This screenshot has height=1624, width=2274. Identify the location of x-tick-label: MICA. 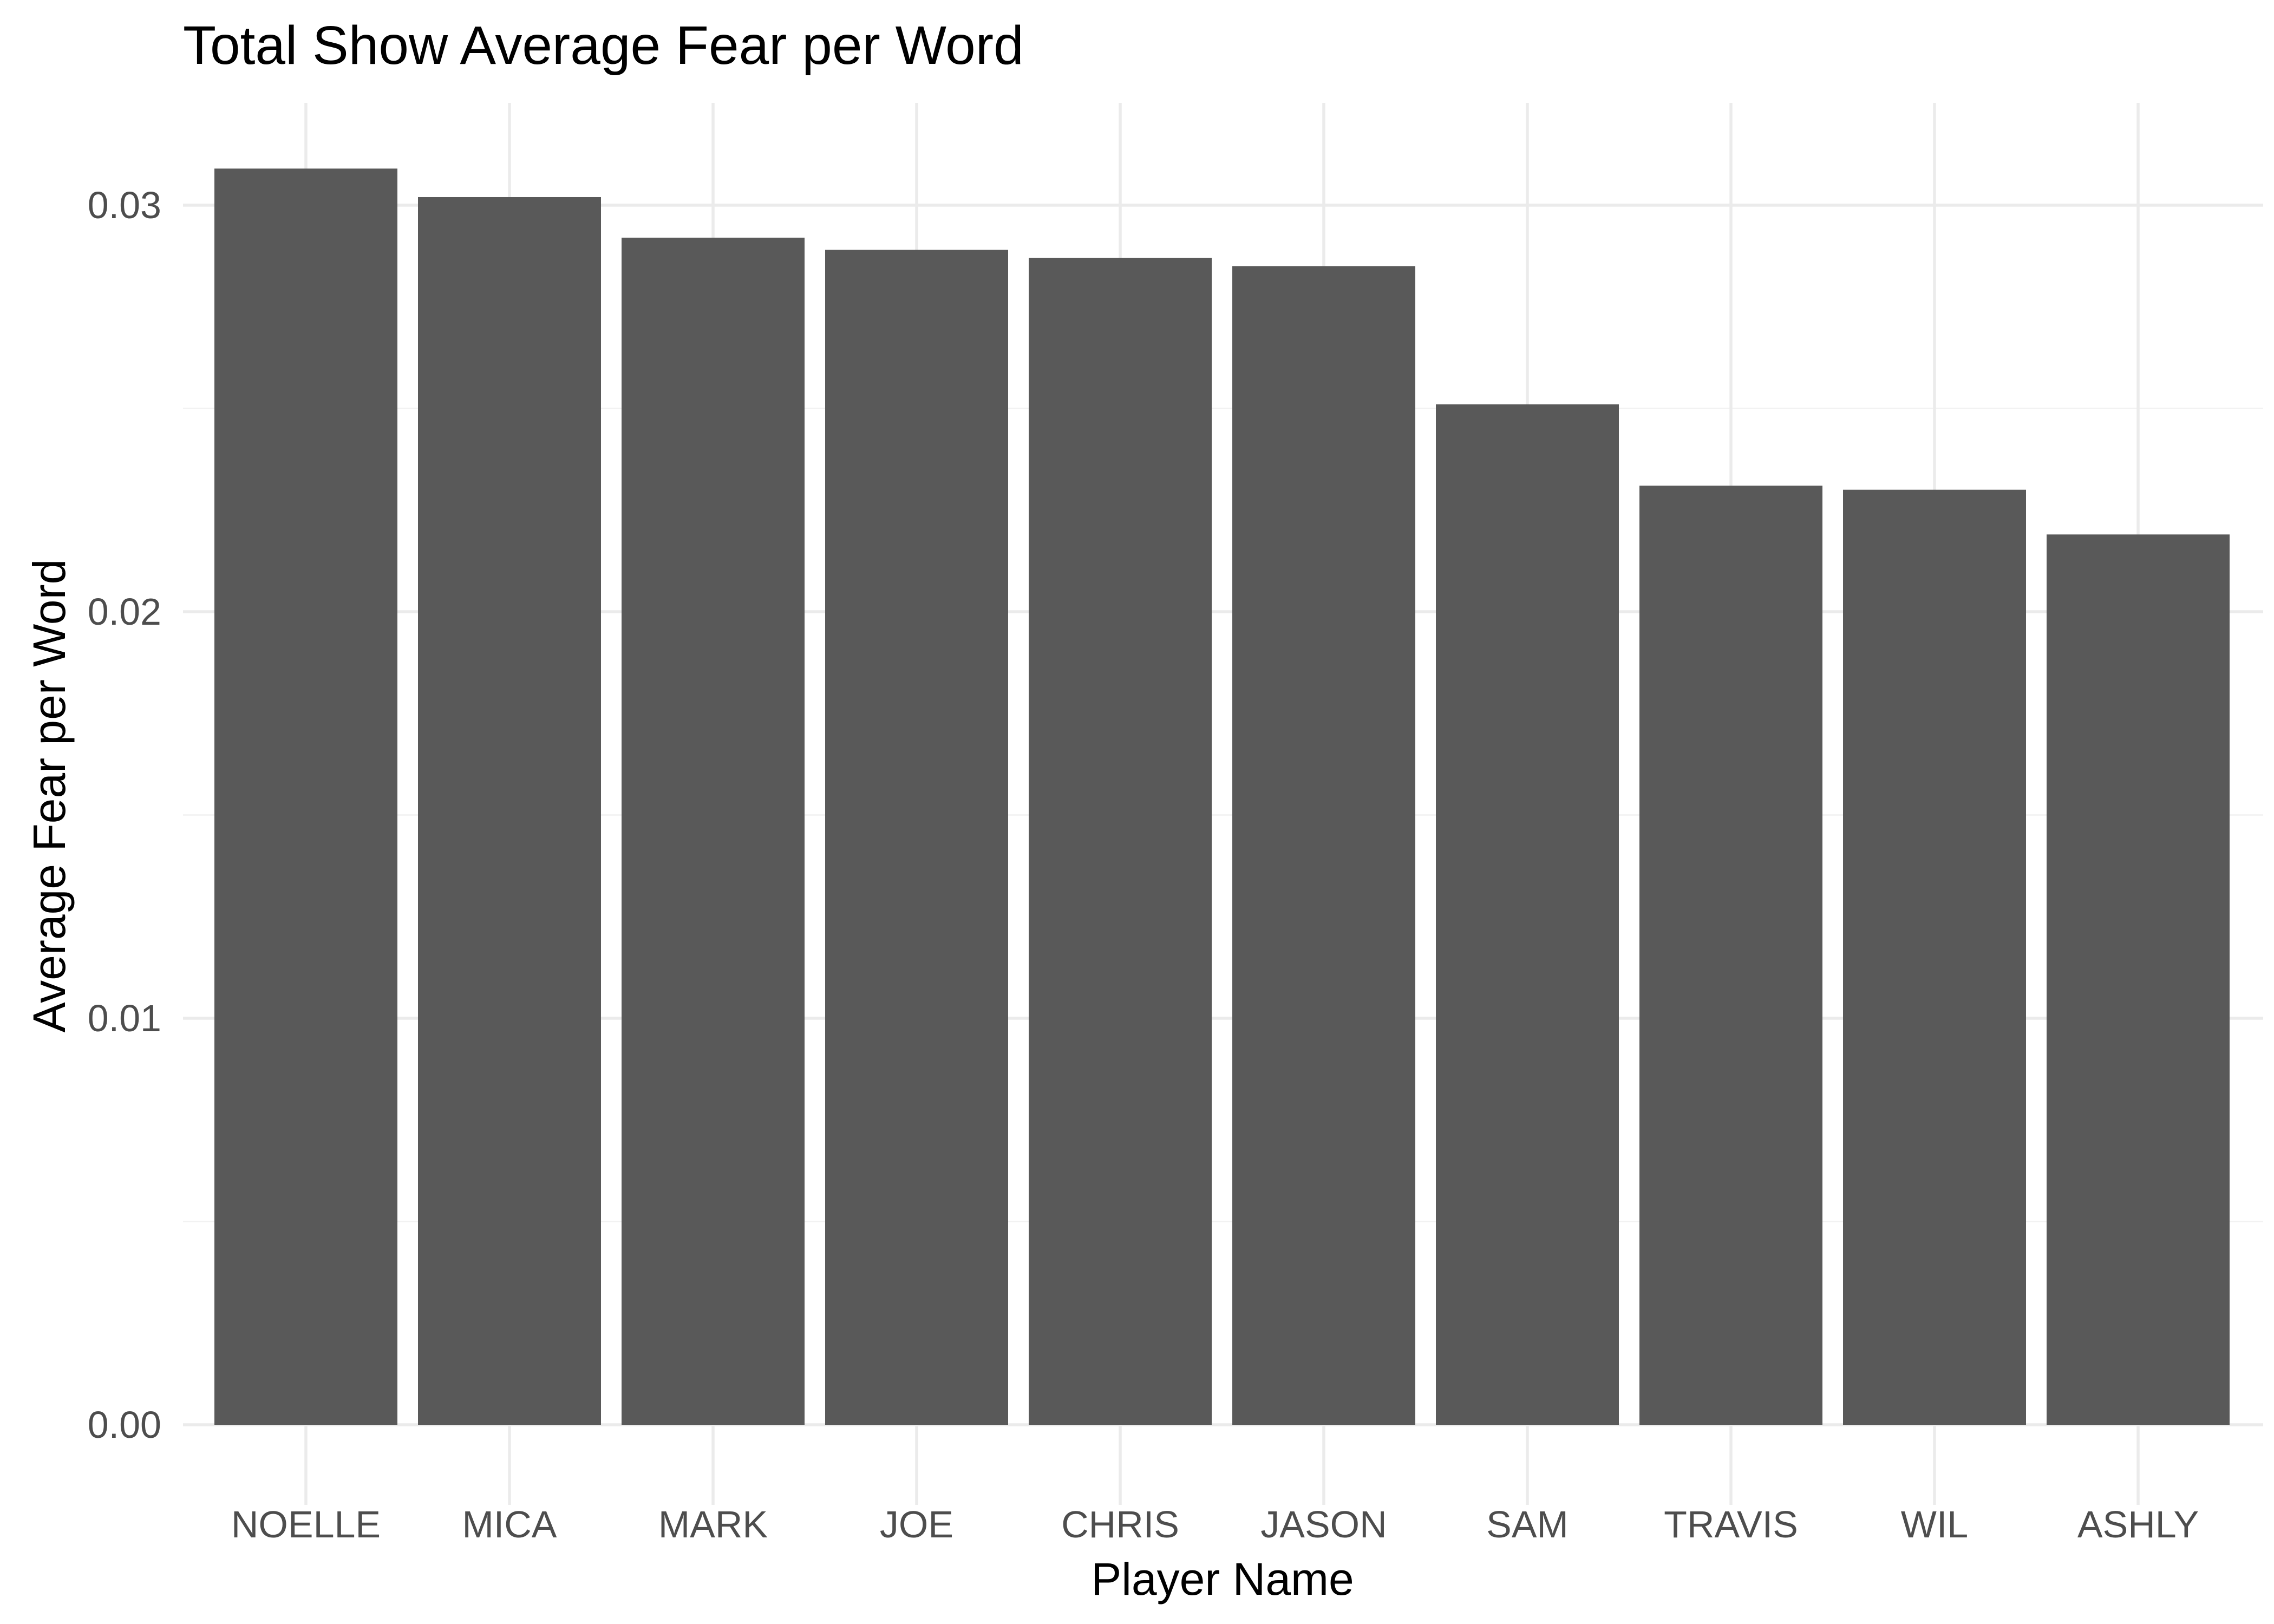
(510, 1525).